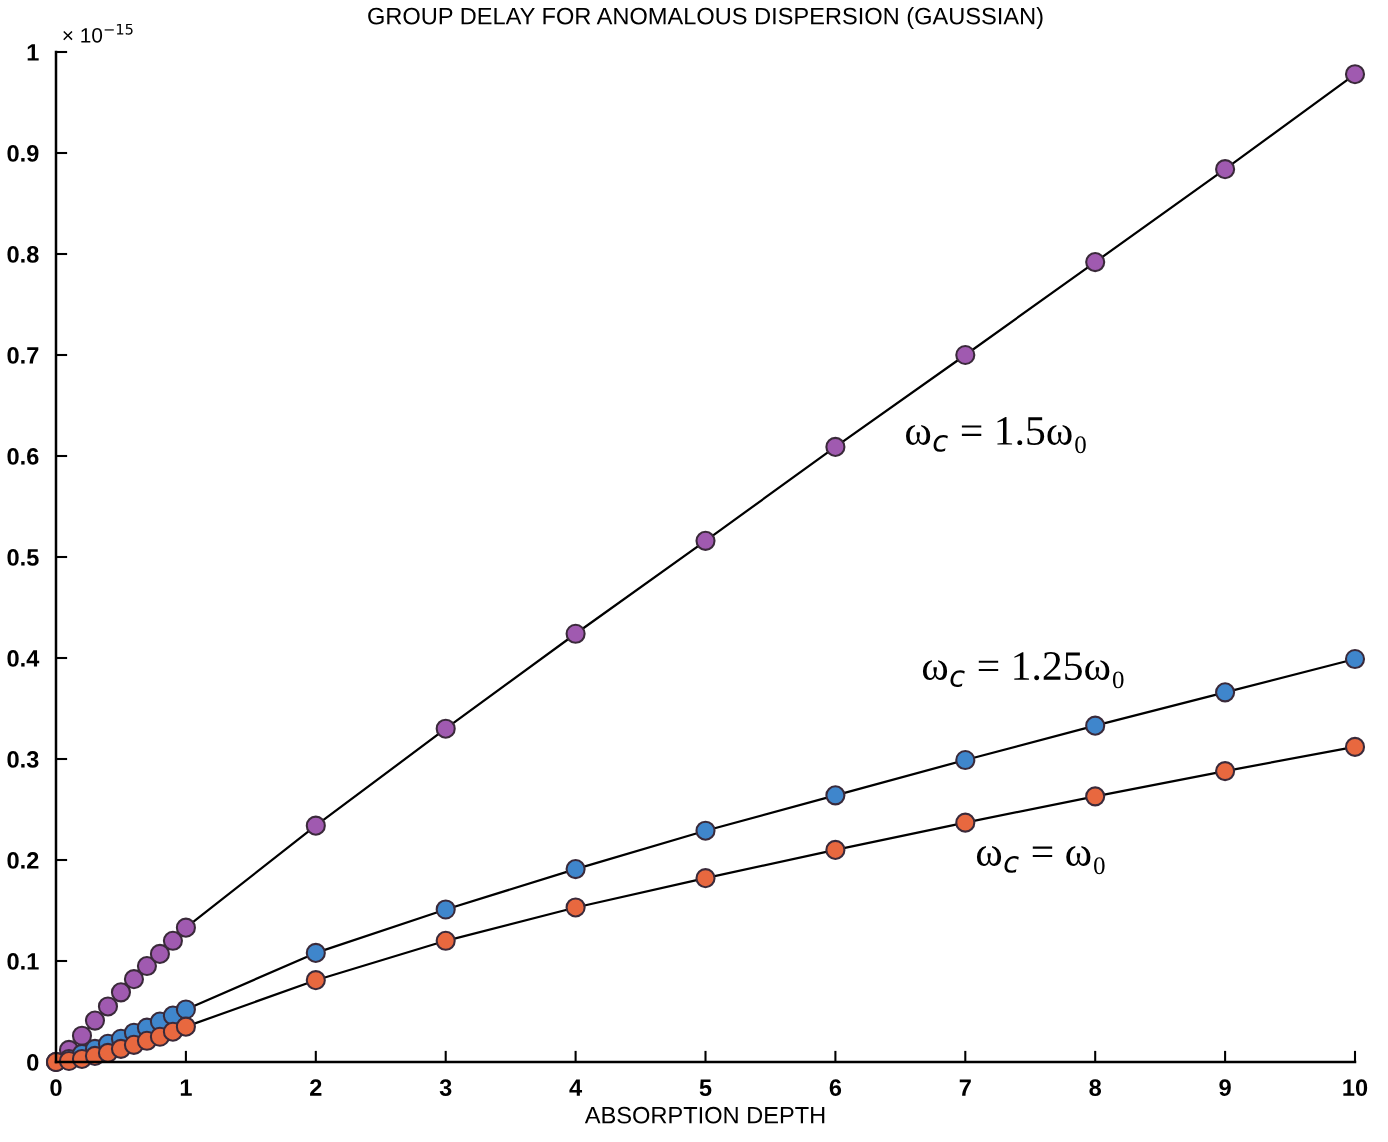 This screenshot has height=1142, width=1388. I want to click on x-tick-label: 10, so click(1355, 1088).